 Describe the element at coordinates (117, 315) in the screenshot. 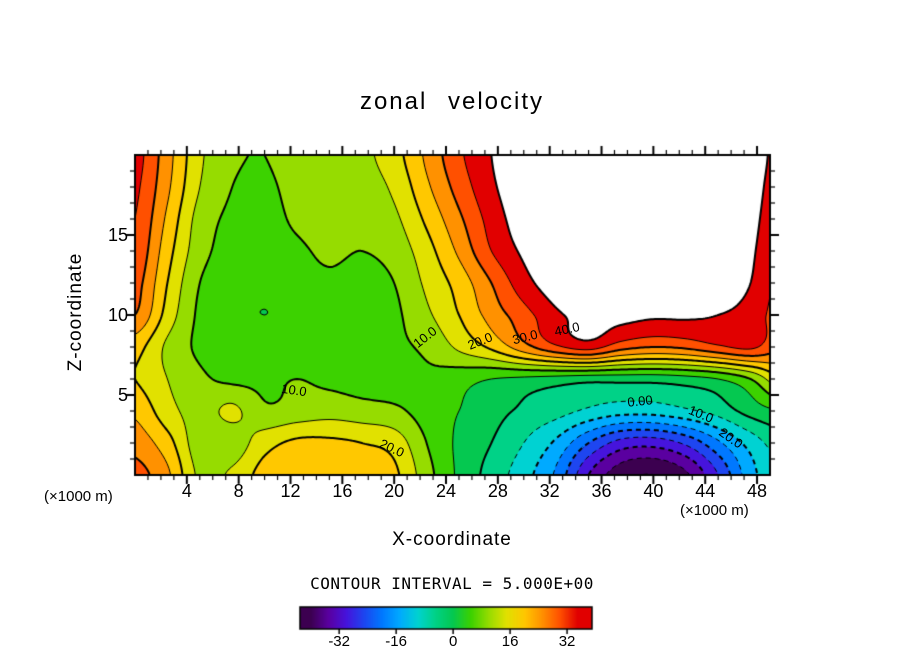

I see `y-tick-label: 10` at that location.